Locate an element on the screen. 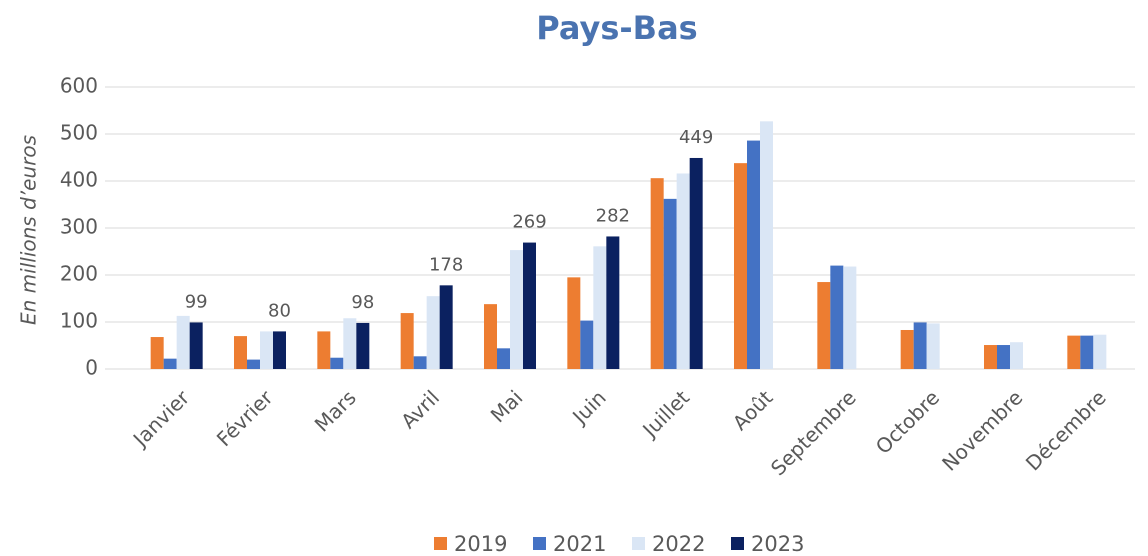  data-label: 80 is located at coordinates (279, 310).